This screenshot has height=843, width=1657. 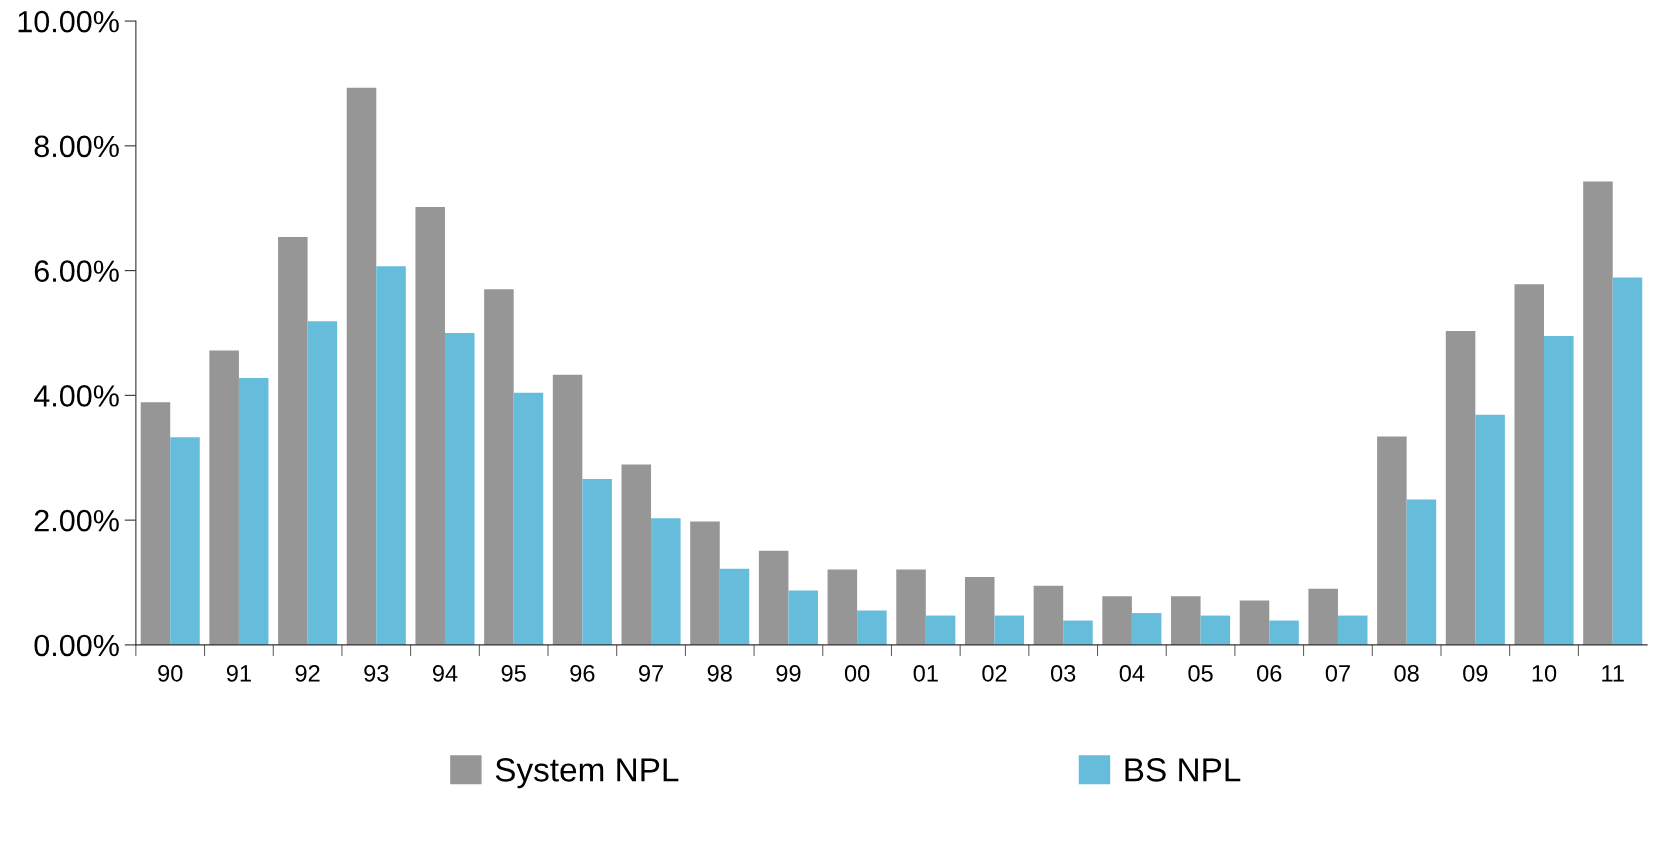 I want to click on x-tick-label: 93, so click(x=376, y=673).